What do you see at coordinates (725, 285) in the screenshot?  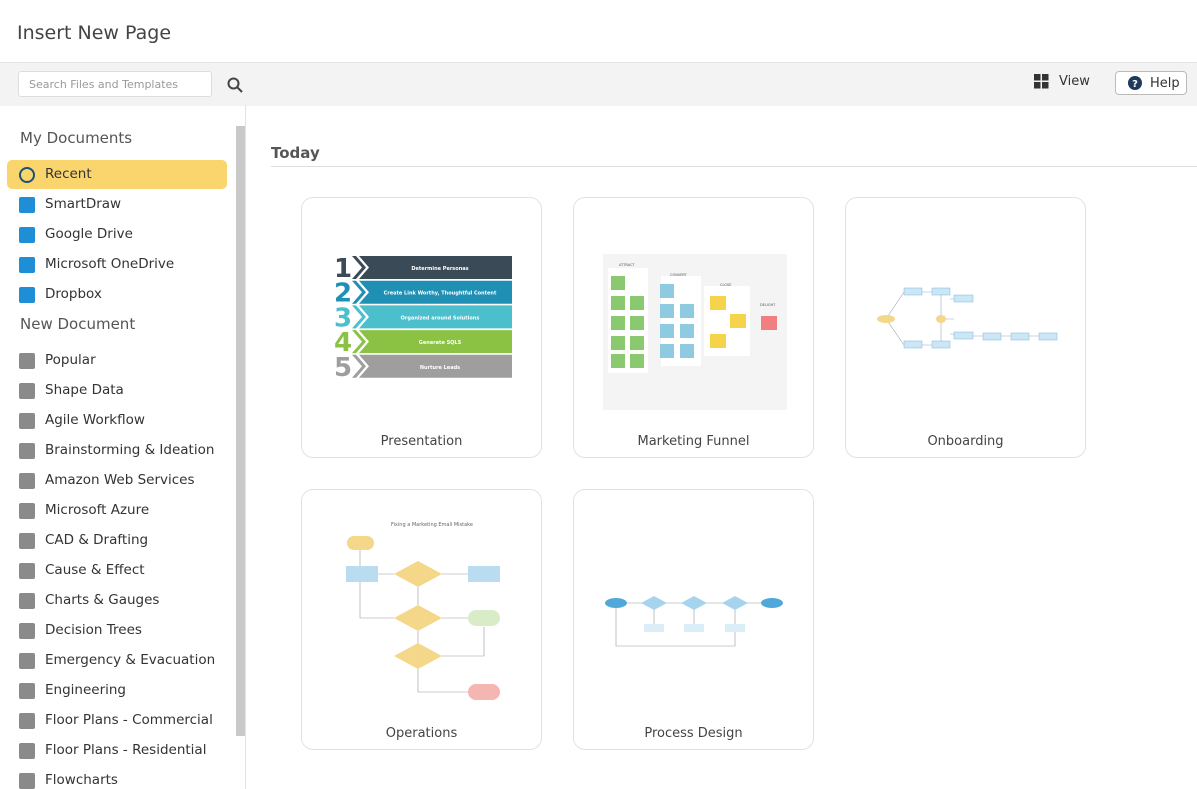 I see `column-heading: CLOSE` at bounding box center [725, 285].